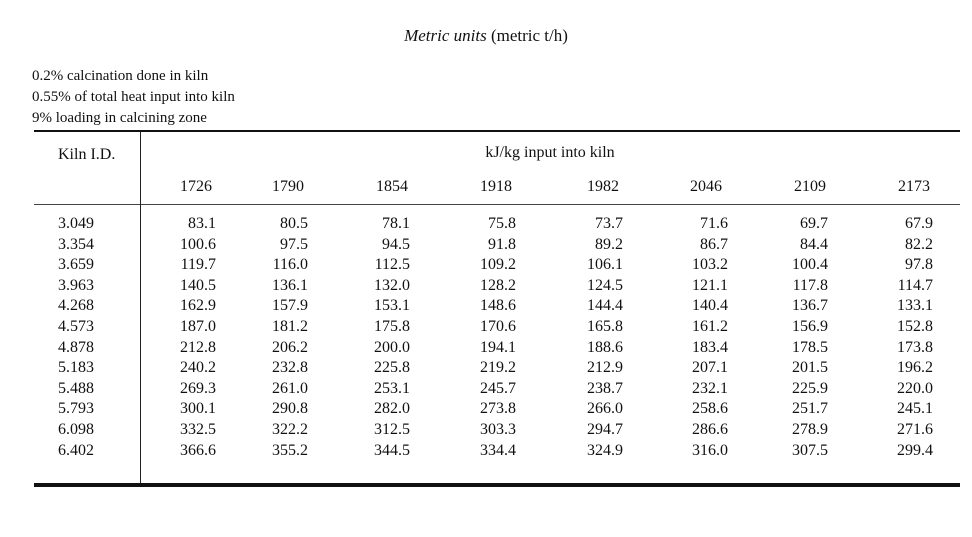 This screenshot has height=537, width=972. Describe the element at coordinates (814, 223) in the screenshot. I see `value-cell: 69.7` at that location.